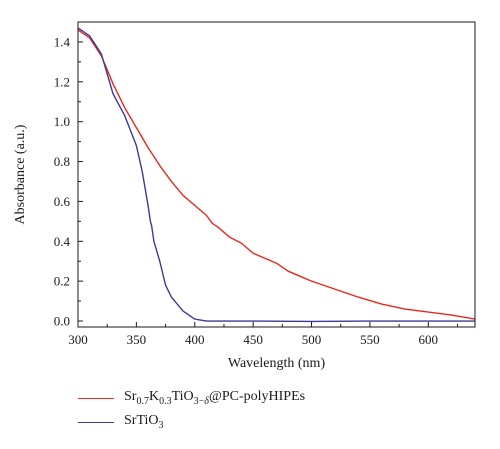  Describe the element at coordinates (96, 398) in the screenshot. I see `legend-swatch-composite` at that location.